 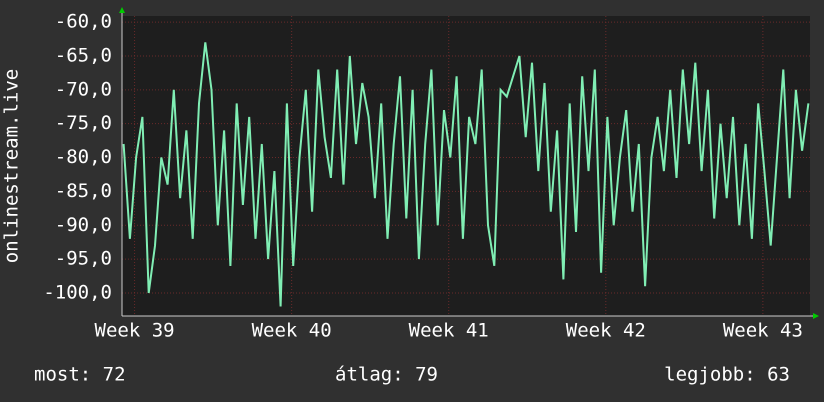 I want to click on x-arrow, so click(x=816, y=316).